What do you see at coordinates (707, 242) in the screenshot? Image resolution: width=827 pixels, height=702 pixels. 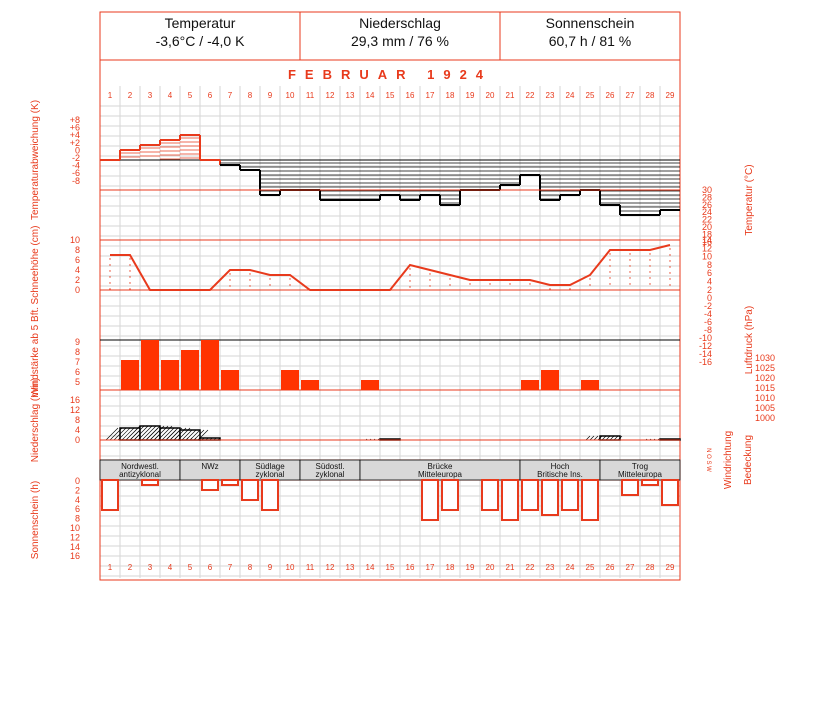 I see `temperature-right-tick: 16` at bounding box center [707, 242].